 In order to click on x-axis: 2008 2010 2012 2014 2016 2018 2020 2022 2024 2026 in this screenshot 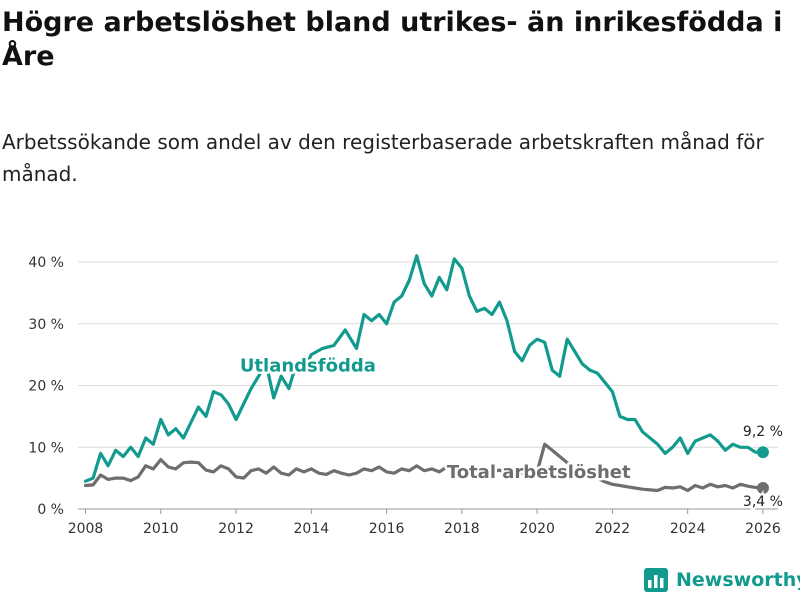, I will do `click(424, 523)`.